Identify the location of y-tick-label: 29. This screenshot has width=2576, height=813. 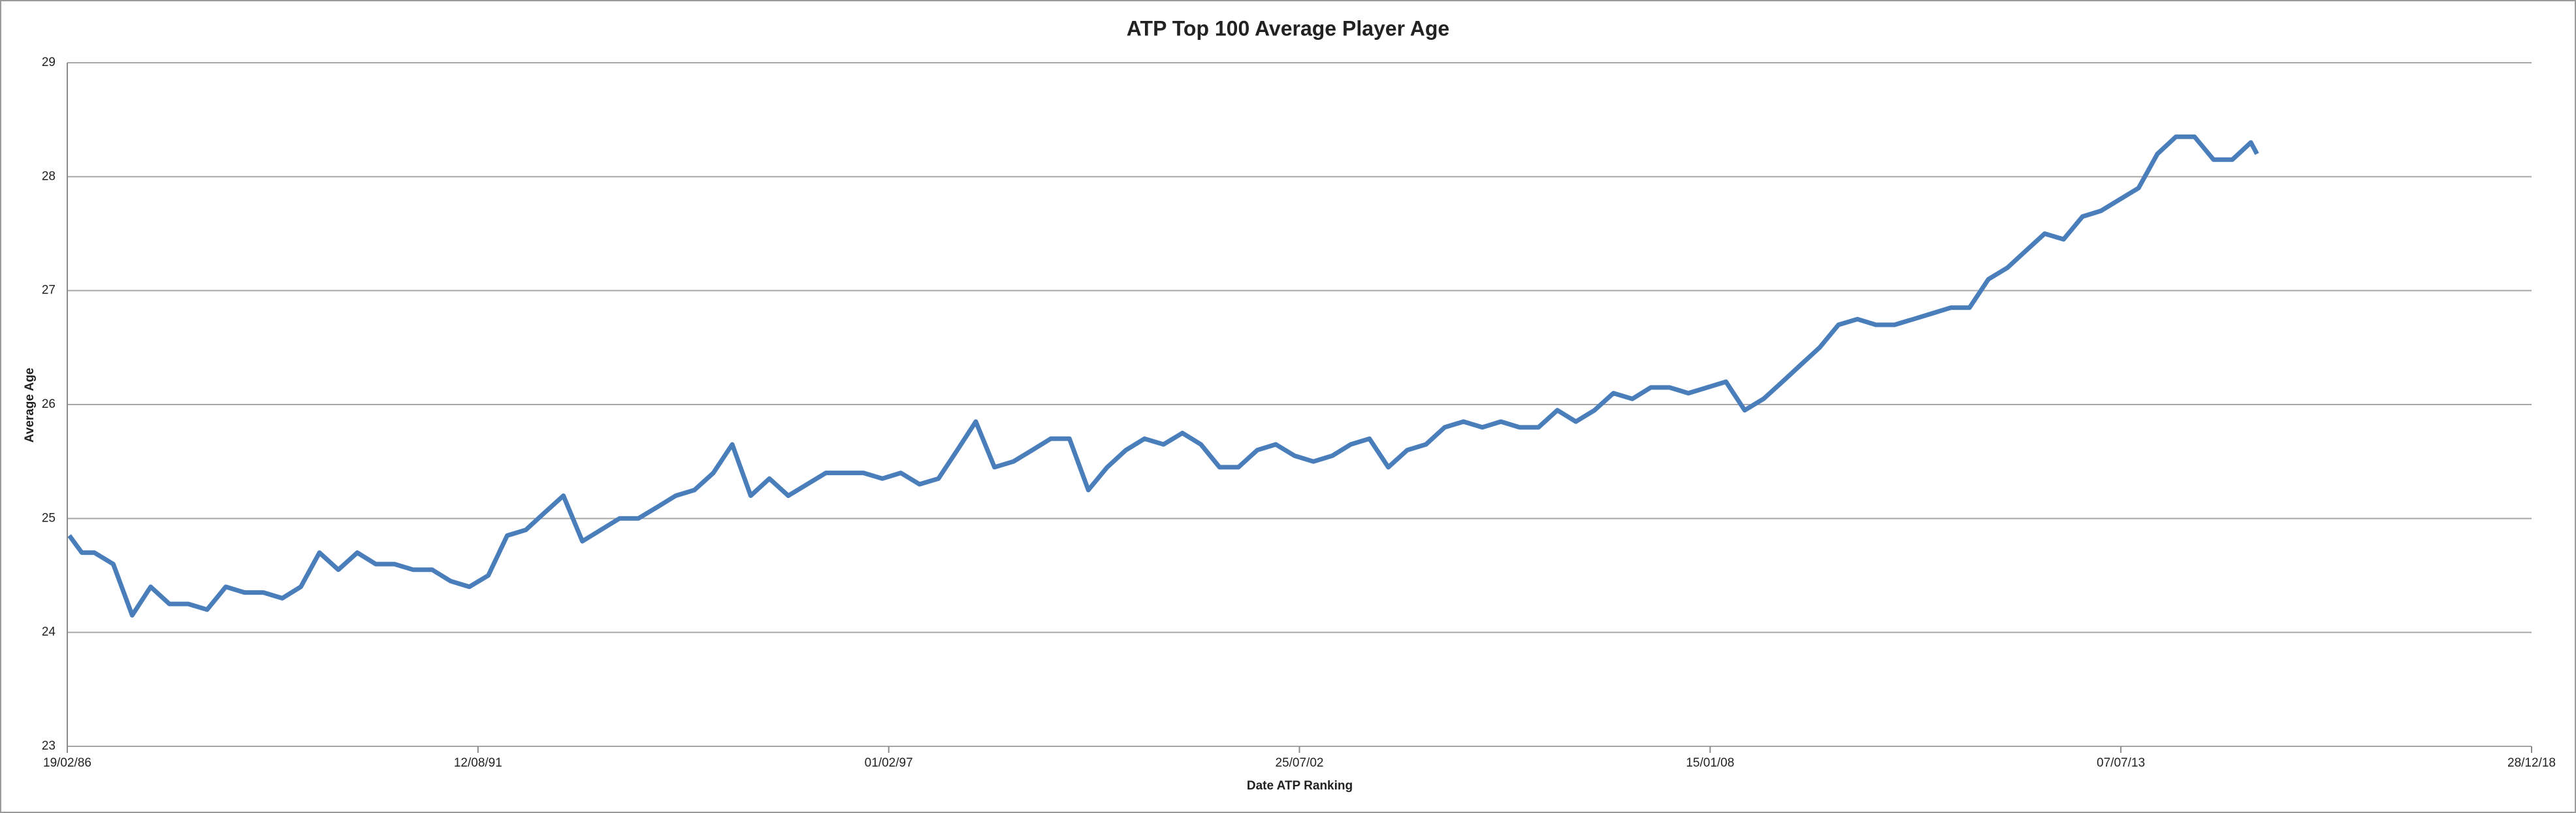
(49, 62).